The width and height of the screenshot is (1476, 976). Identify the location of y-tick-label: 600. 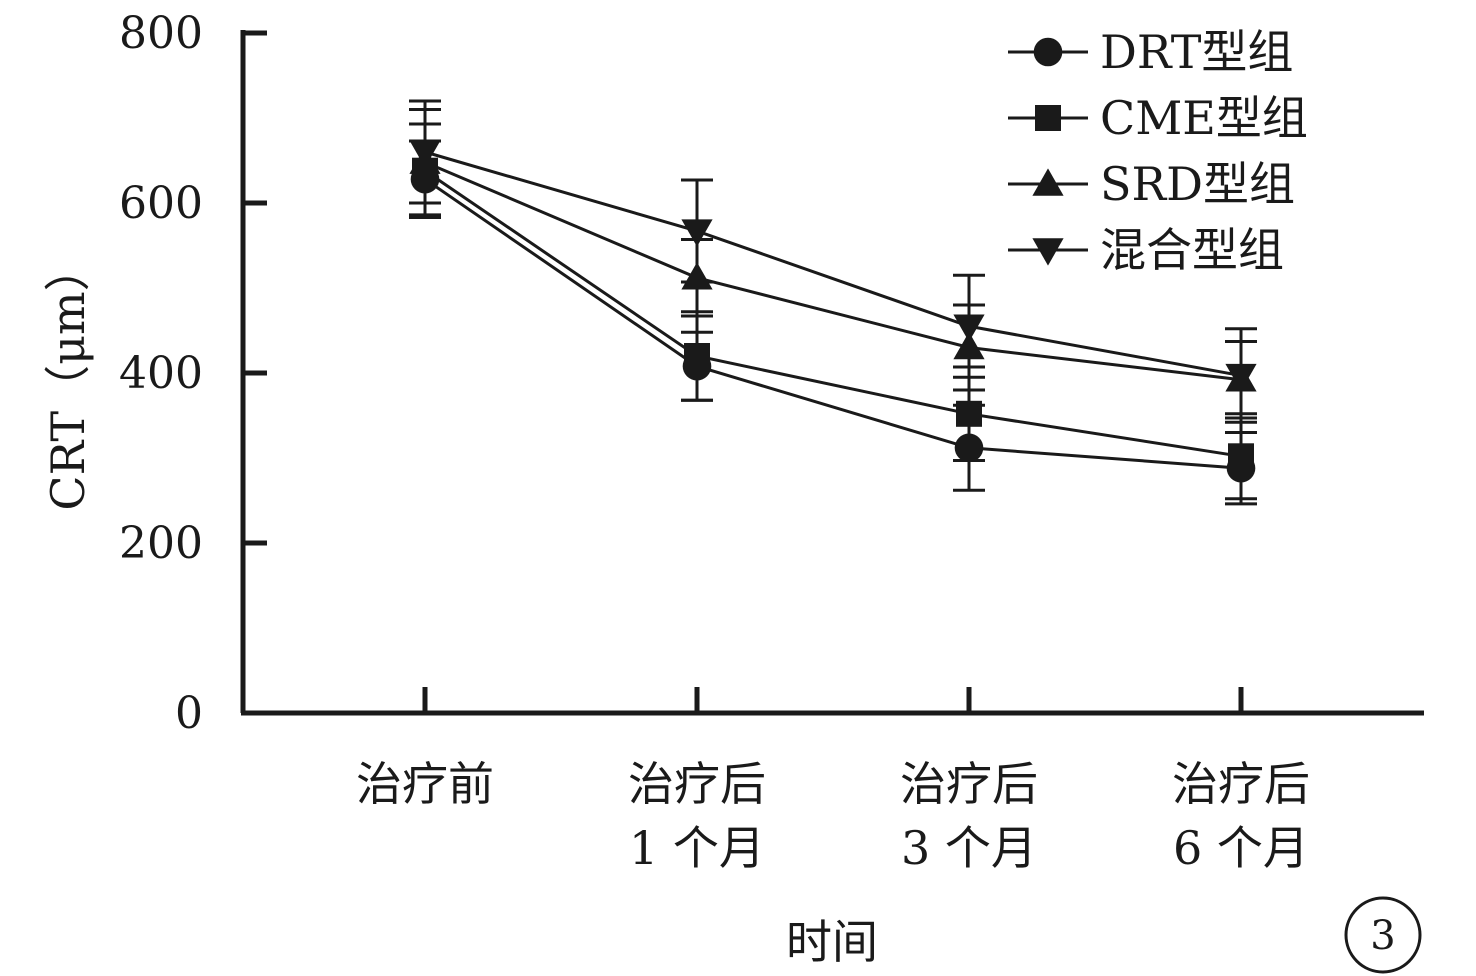
(161, 203).